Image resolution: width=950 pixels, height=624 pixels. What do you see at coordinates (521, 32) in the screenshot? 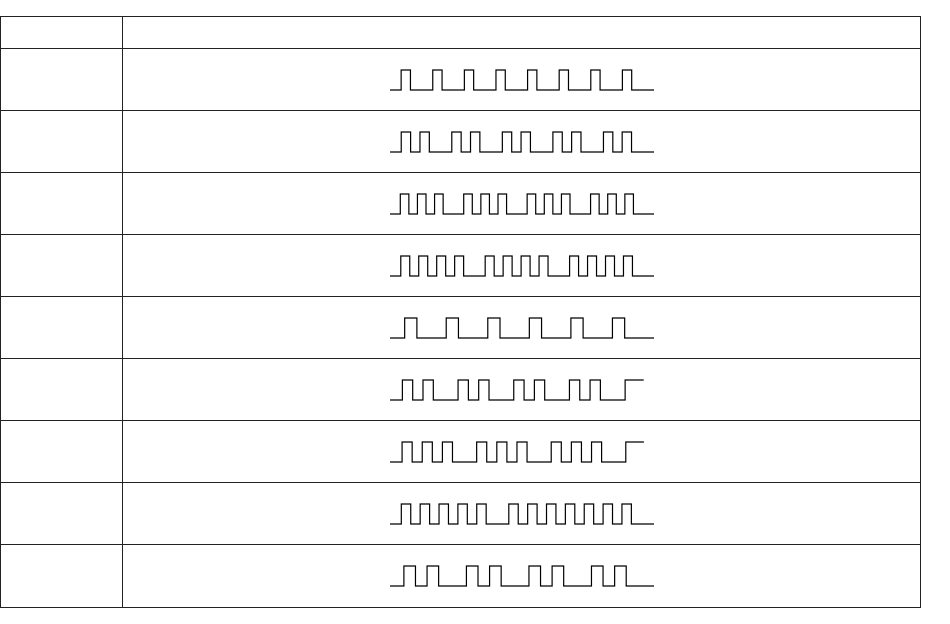
I see `header-pattern-cell` at bounding box center [521, 32].